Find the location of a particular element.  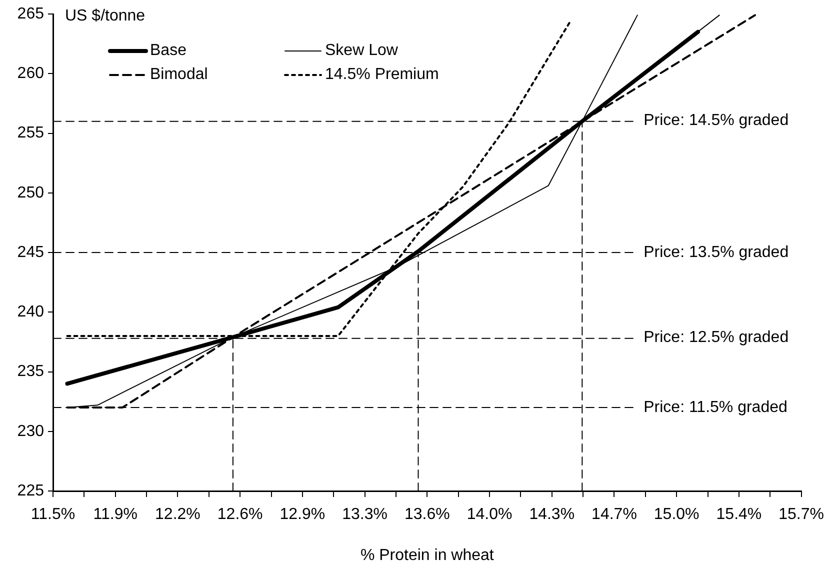

legend-label: Base is located at coordinates (168, 51).